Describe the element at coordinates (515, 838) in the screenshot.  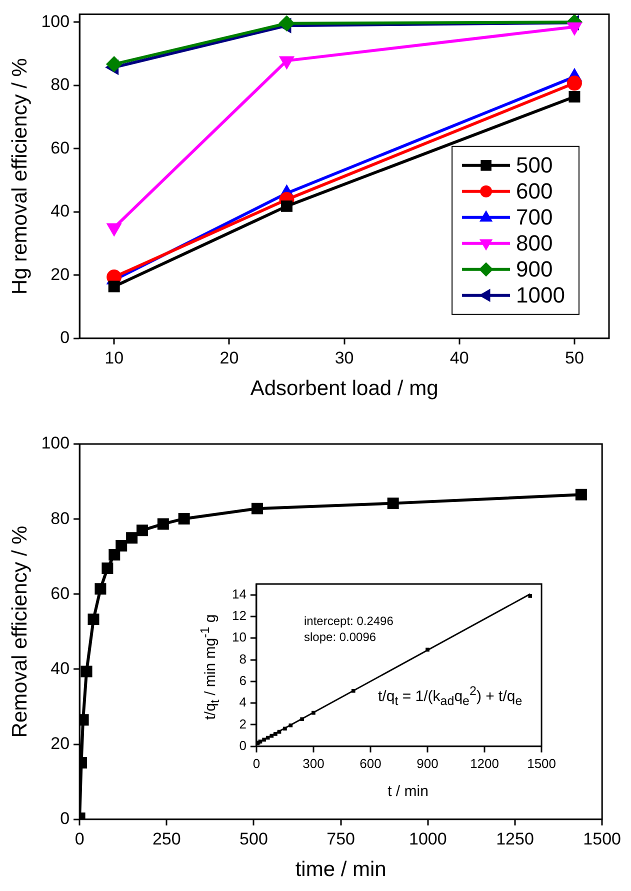
I see `x-tick-label: 1250` at that location.